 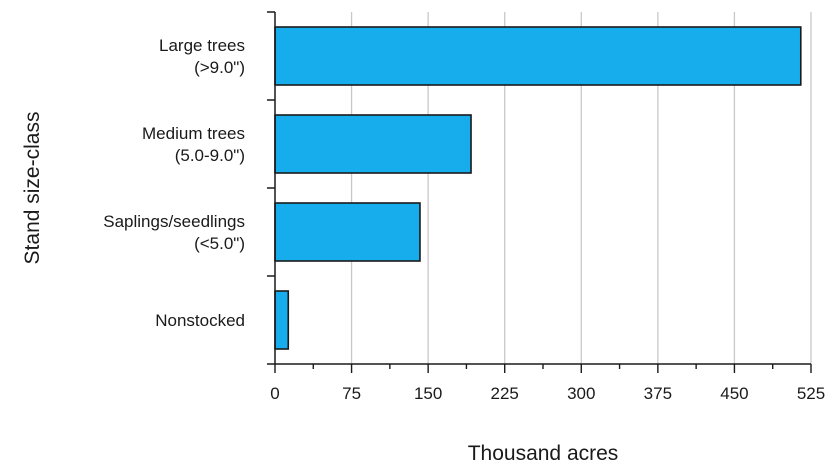 What do you see at coordinates (428, 393) in the screenshot?
I see `x-tick-label-150: 150` at bounding box center [428, 393].